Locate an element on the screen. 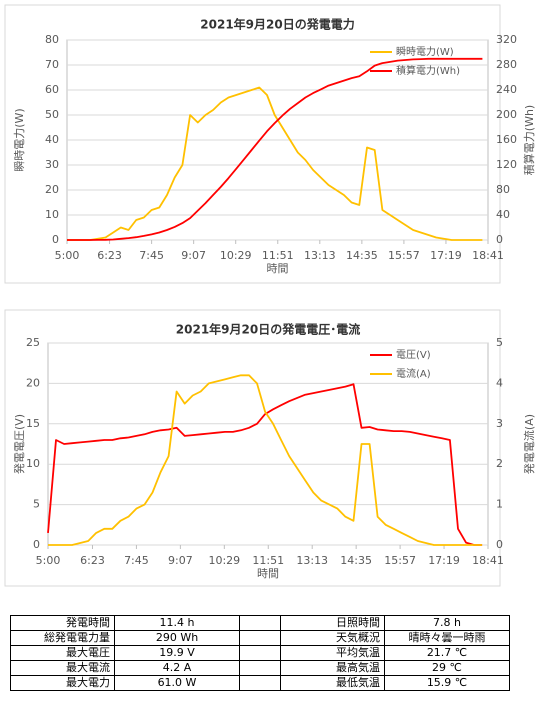  table-cell: 11.4 h is located at coordinates (177, 623).